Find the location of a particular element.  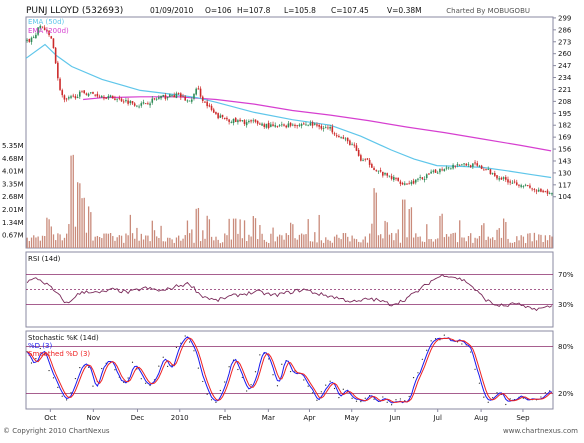

x-tick-label: Sep is located at coordinates (523, 418).